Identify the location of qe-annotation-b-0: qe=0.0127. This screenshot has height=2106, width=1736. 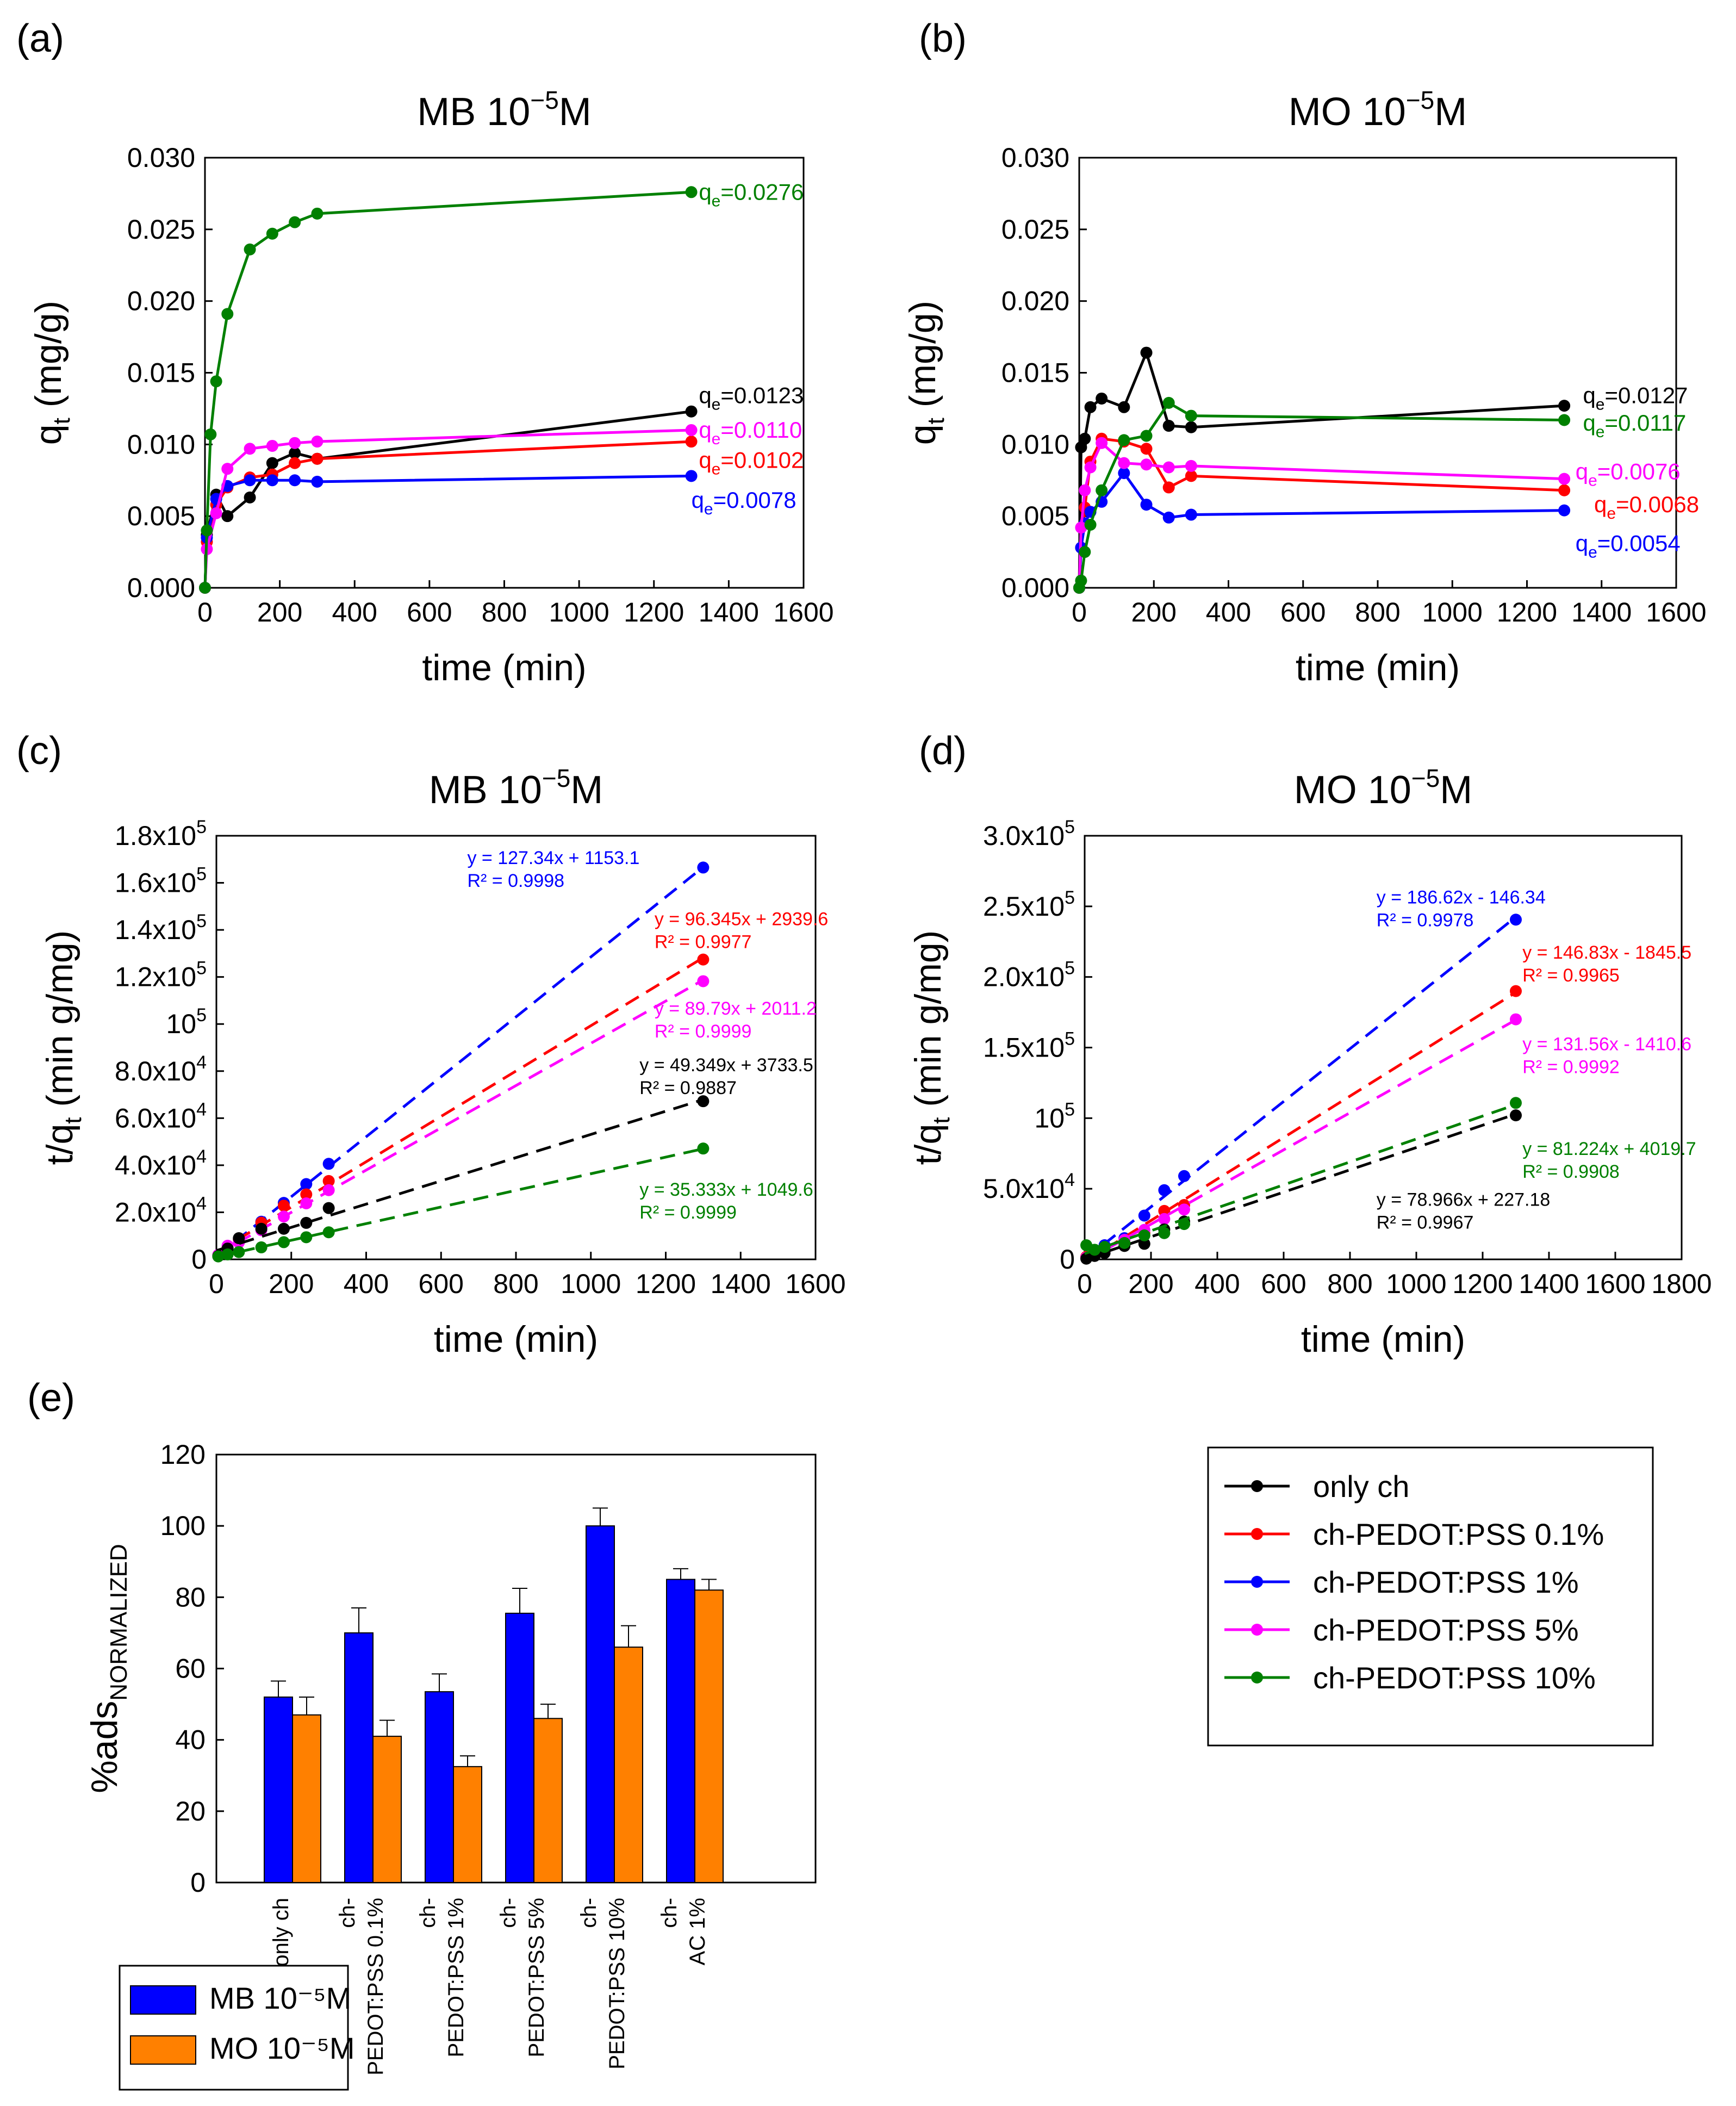
(1635, 398).